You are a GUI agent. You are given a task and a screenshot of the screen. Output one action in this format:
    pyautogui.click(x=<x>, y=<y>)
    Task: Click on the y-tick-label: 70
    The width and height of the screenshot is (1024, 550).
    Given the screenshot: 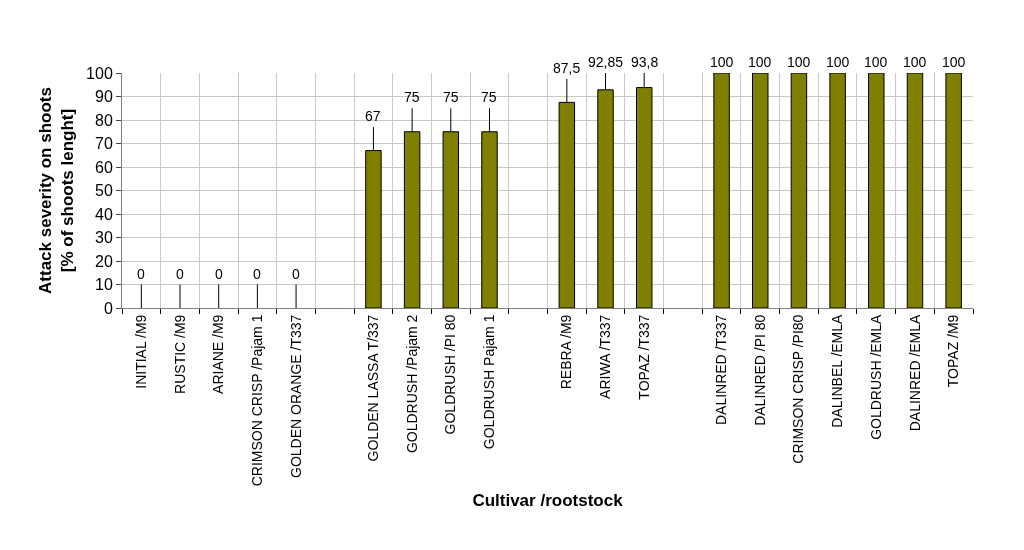 What is the action you would take?
    pyautogui.click(x=104, y=144)
    